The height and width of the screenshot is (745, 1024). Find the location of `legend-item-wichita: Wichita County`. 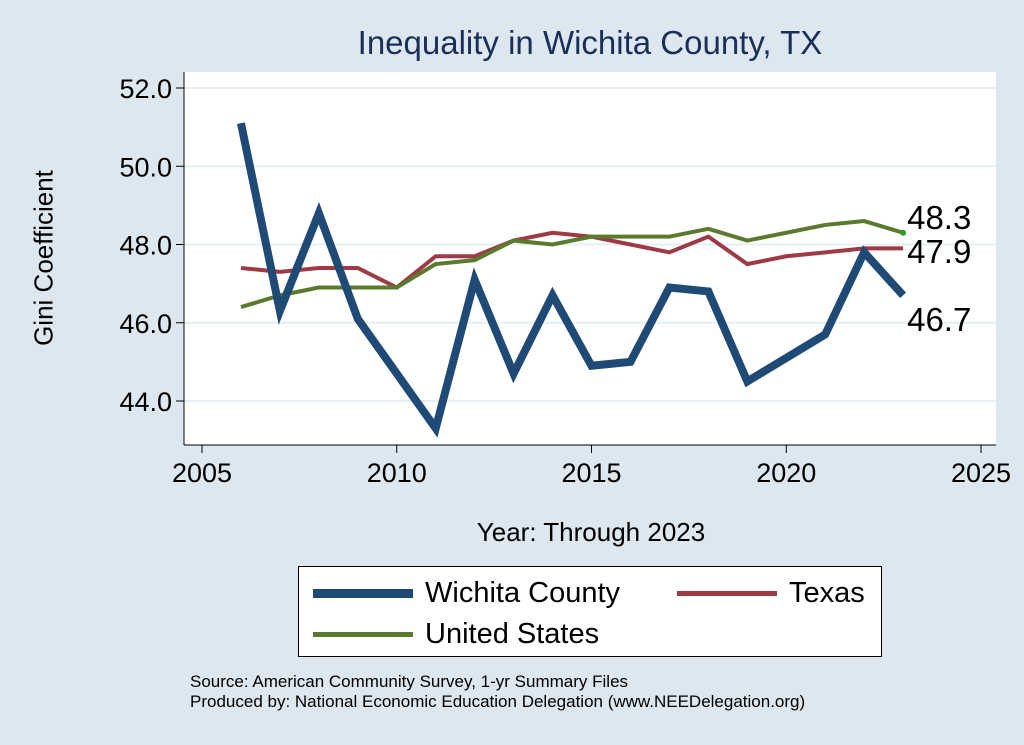

legend-item-wichita: Wichita County is located at coordinates (466, 593).